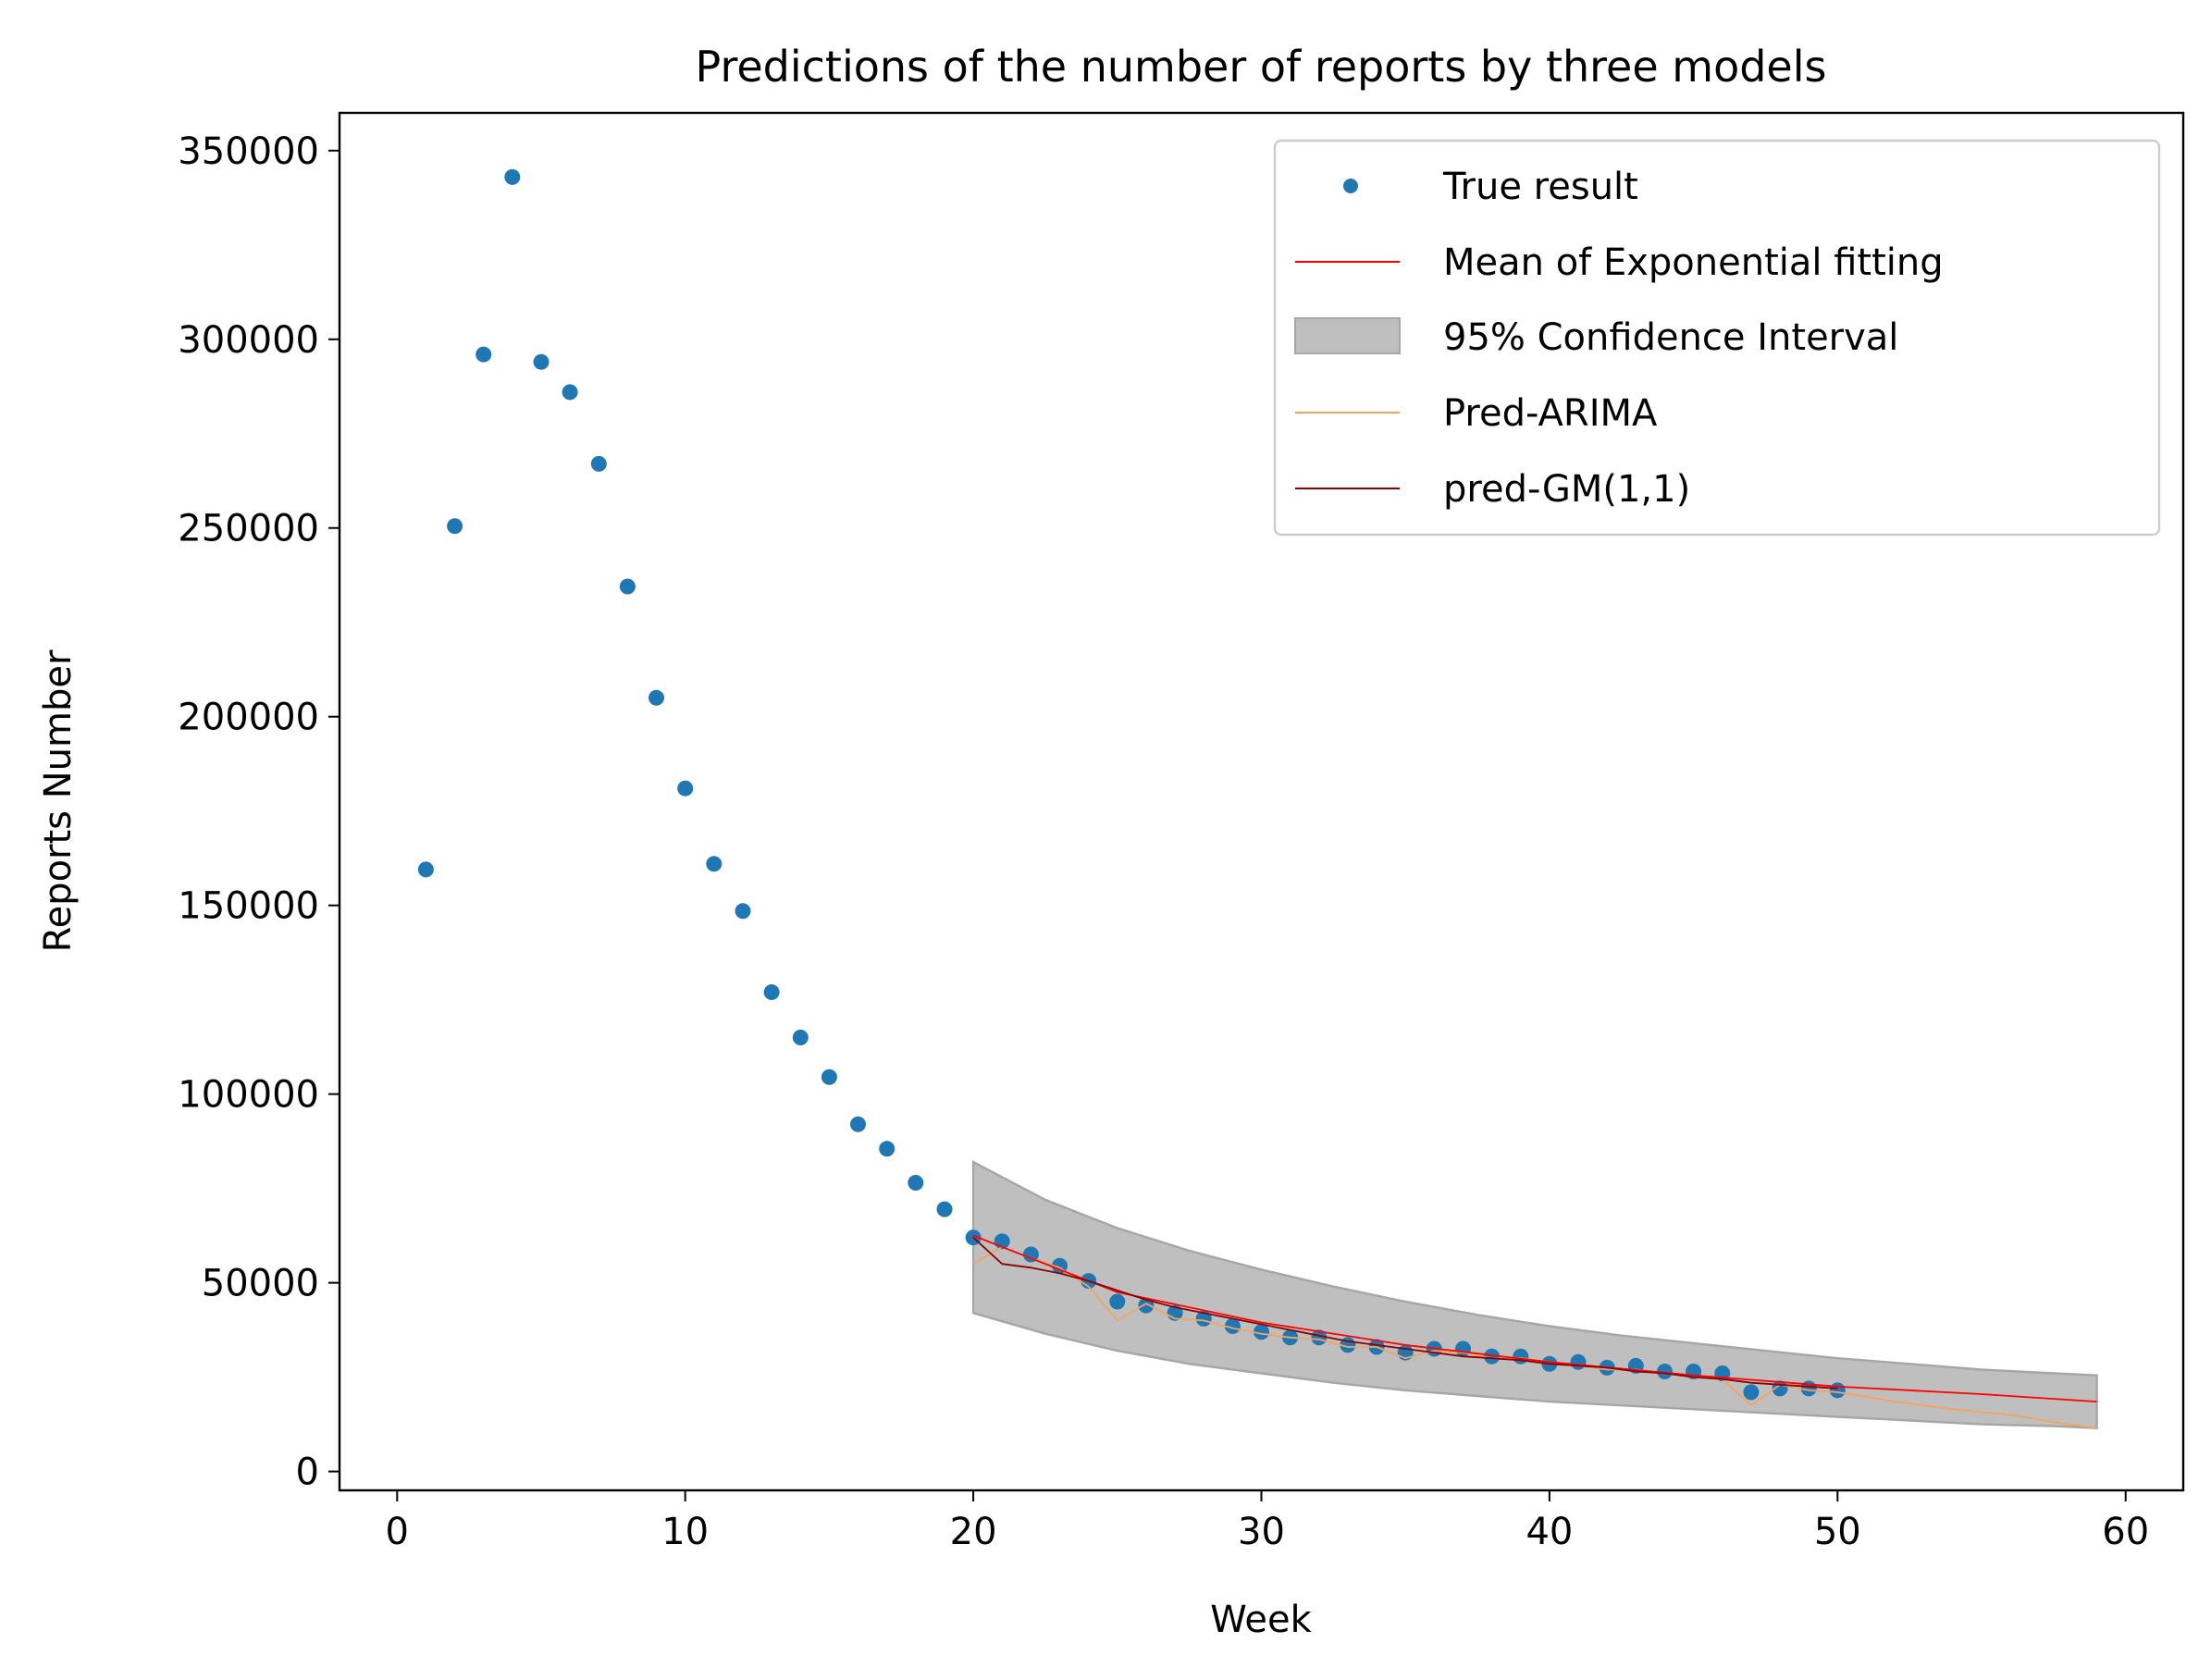 This screenshot has height=1680, width=2211. I want to click on legend-box, so click(1717, 338).